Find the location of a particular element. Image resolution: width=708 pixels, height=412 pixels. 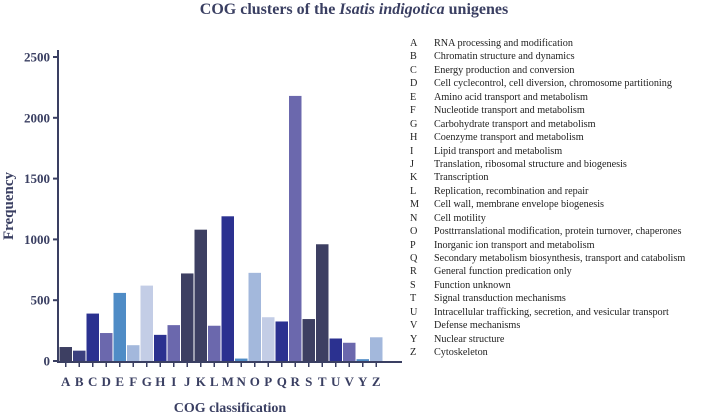

legend-entry-v: V Defense mechanisms is located at coordinates (559, 325).